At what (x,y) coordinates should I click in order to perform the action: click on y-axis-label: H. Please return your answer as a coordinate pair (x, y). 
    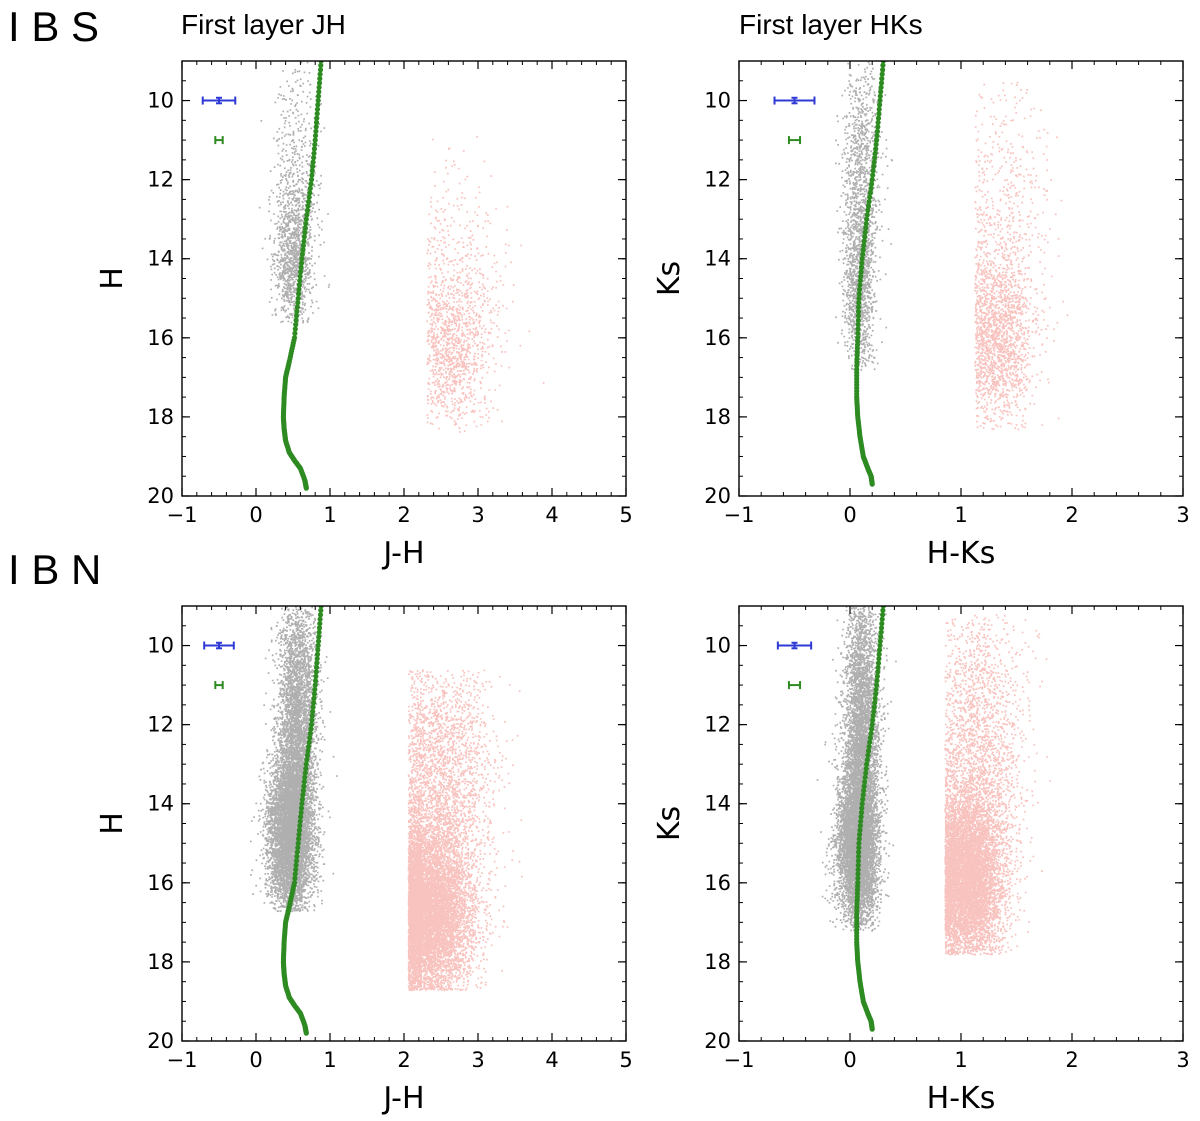
    Looking at the image, I should click on (112, 823).